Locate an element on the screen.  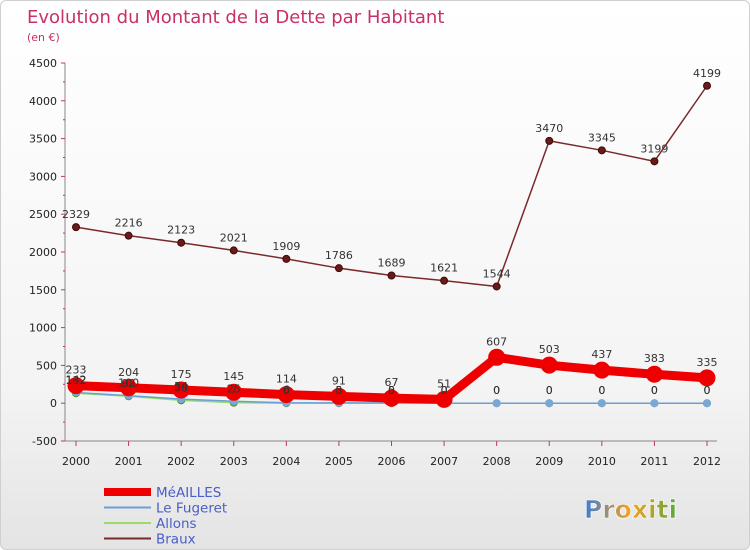
data-label: 38 is located at coordinates (181, 387).